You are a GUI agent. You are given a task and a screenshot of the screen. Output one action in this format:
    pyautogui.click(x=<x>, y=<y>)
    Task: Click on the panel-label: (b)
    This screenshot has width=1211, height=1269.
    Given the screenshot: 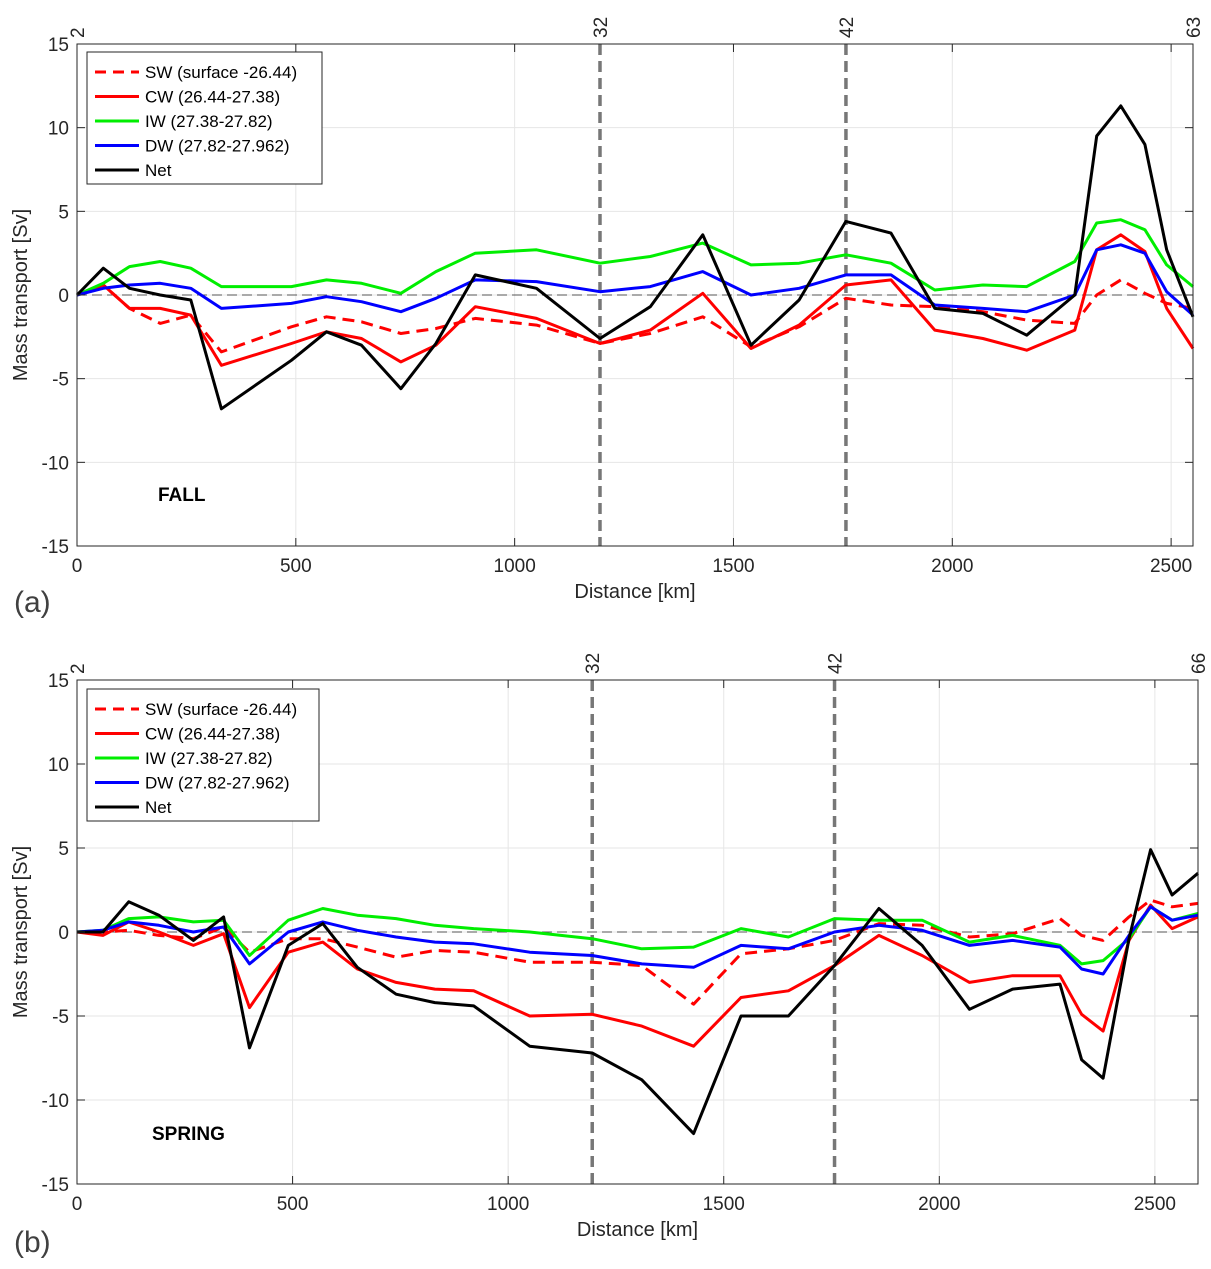 What is the action you would take?
    pyautogui.click(x=32, y=1242)
    